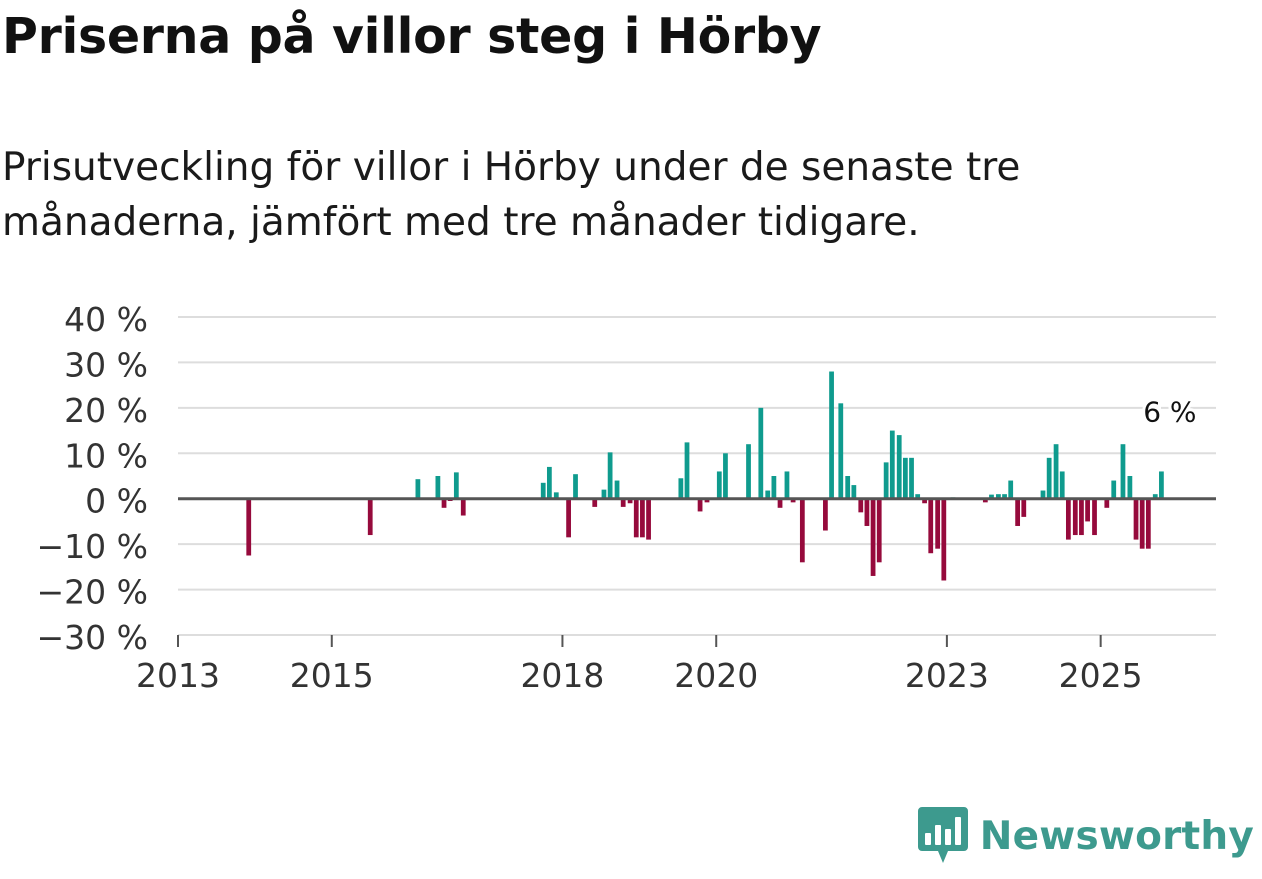 The width and height of the screenshot is (1262, 879). Describe the element at coordinates (716, 675) in the screenshot. I see `x-tick-label: 2020` at that location.